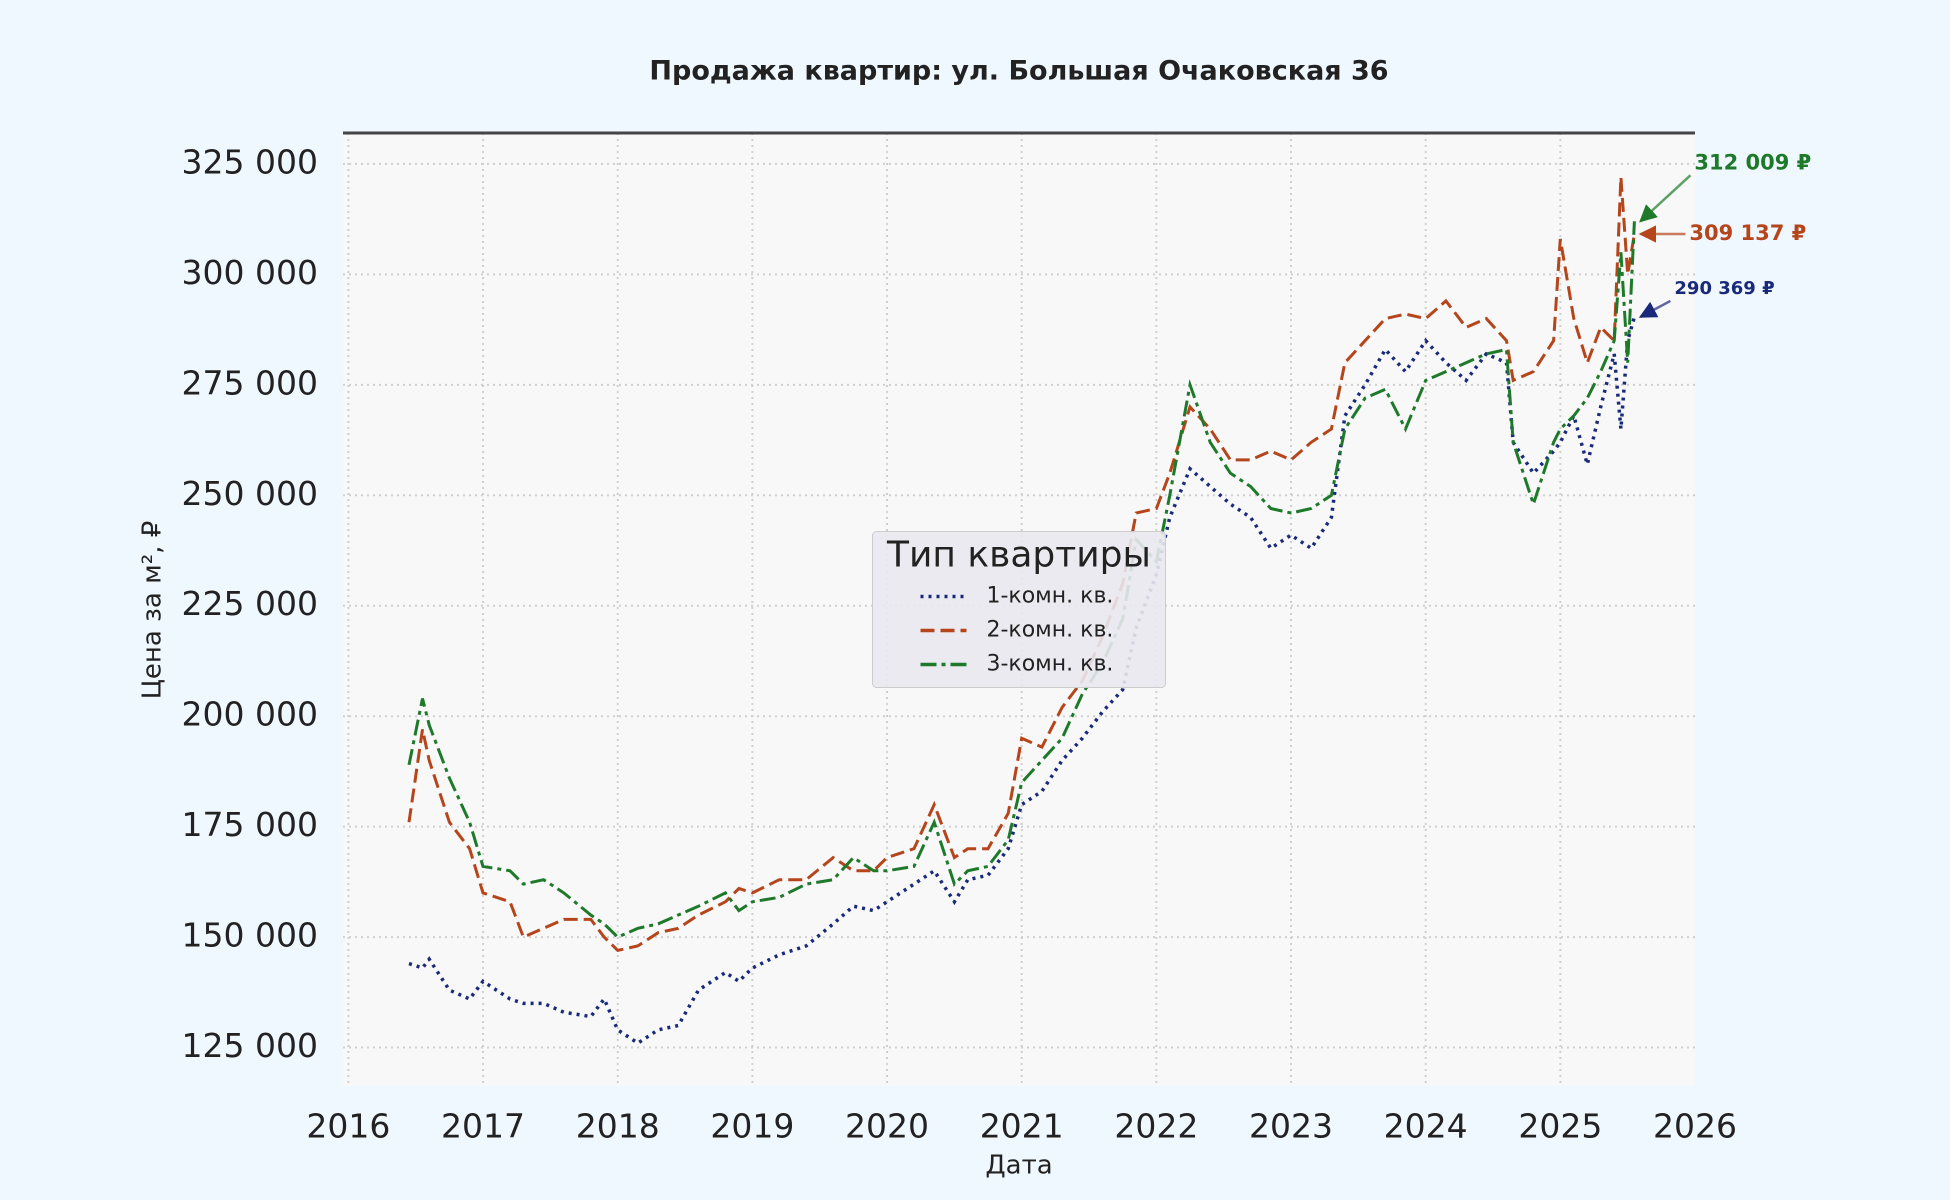 This screenshot has width=1950, height=1200. I want to click on y-tick-label: 200 000, so click(250, 714).